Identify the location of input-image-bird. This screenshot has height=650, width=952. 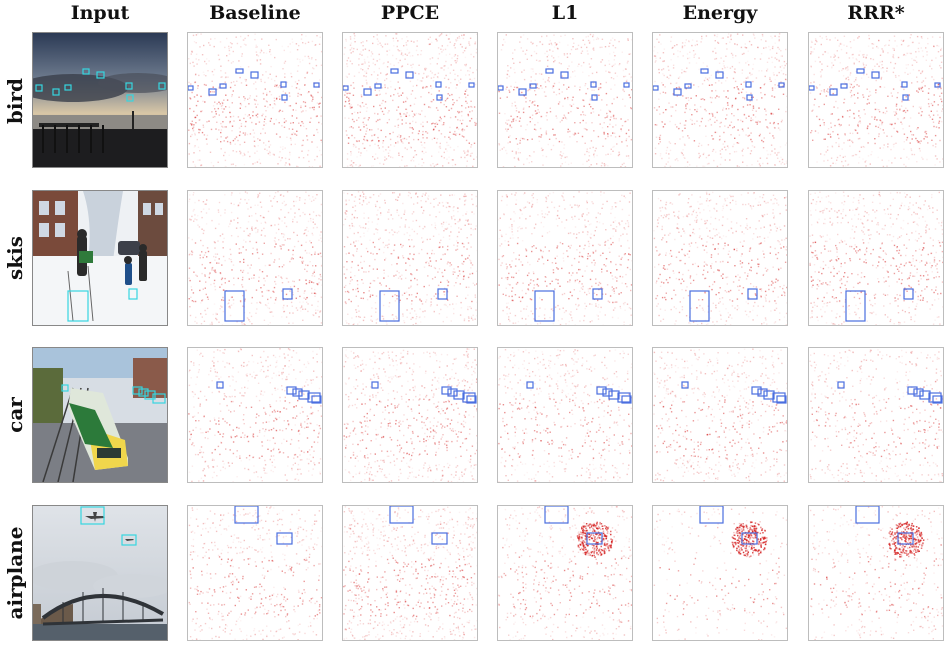
(100, 100).